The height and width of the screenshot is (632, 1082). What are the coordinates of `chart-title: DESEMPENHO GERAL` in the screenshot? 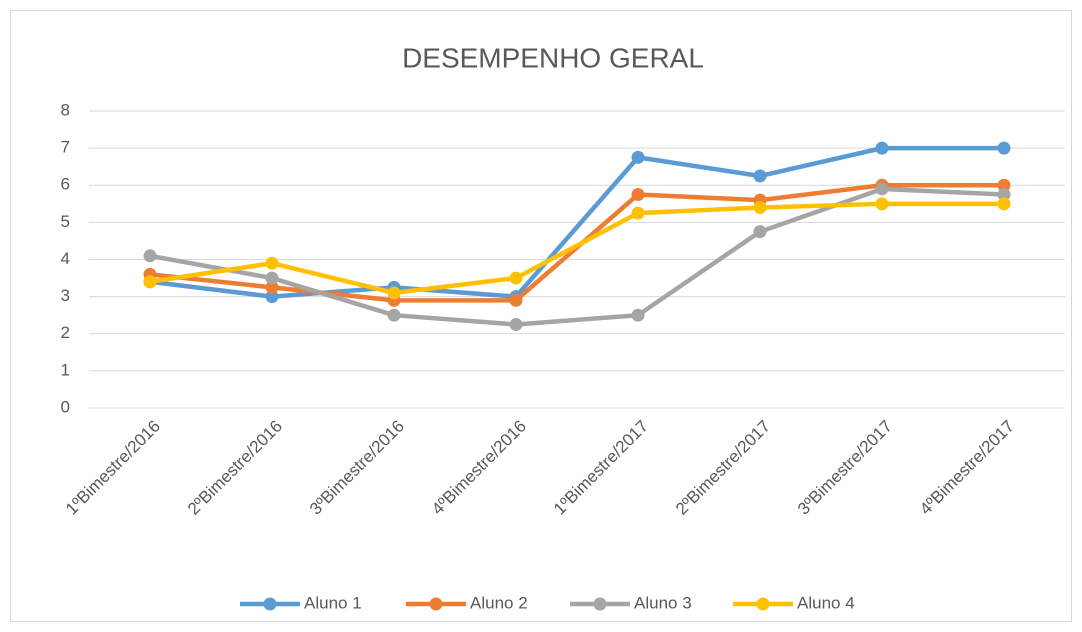 It's located at (553, 57).